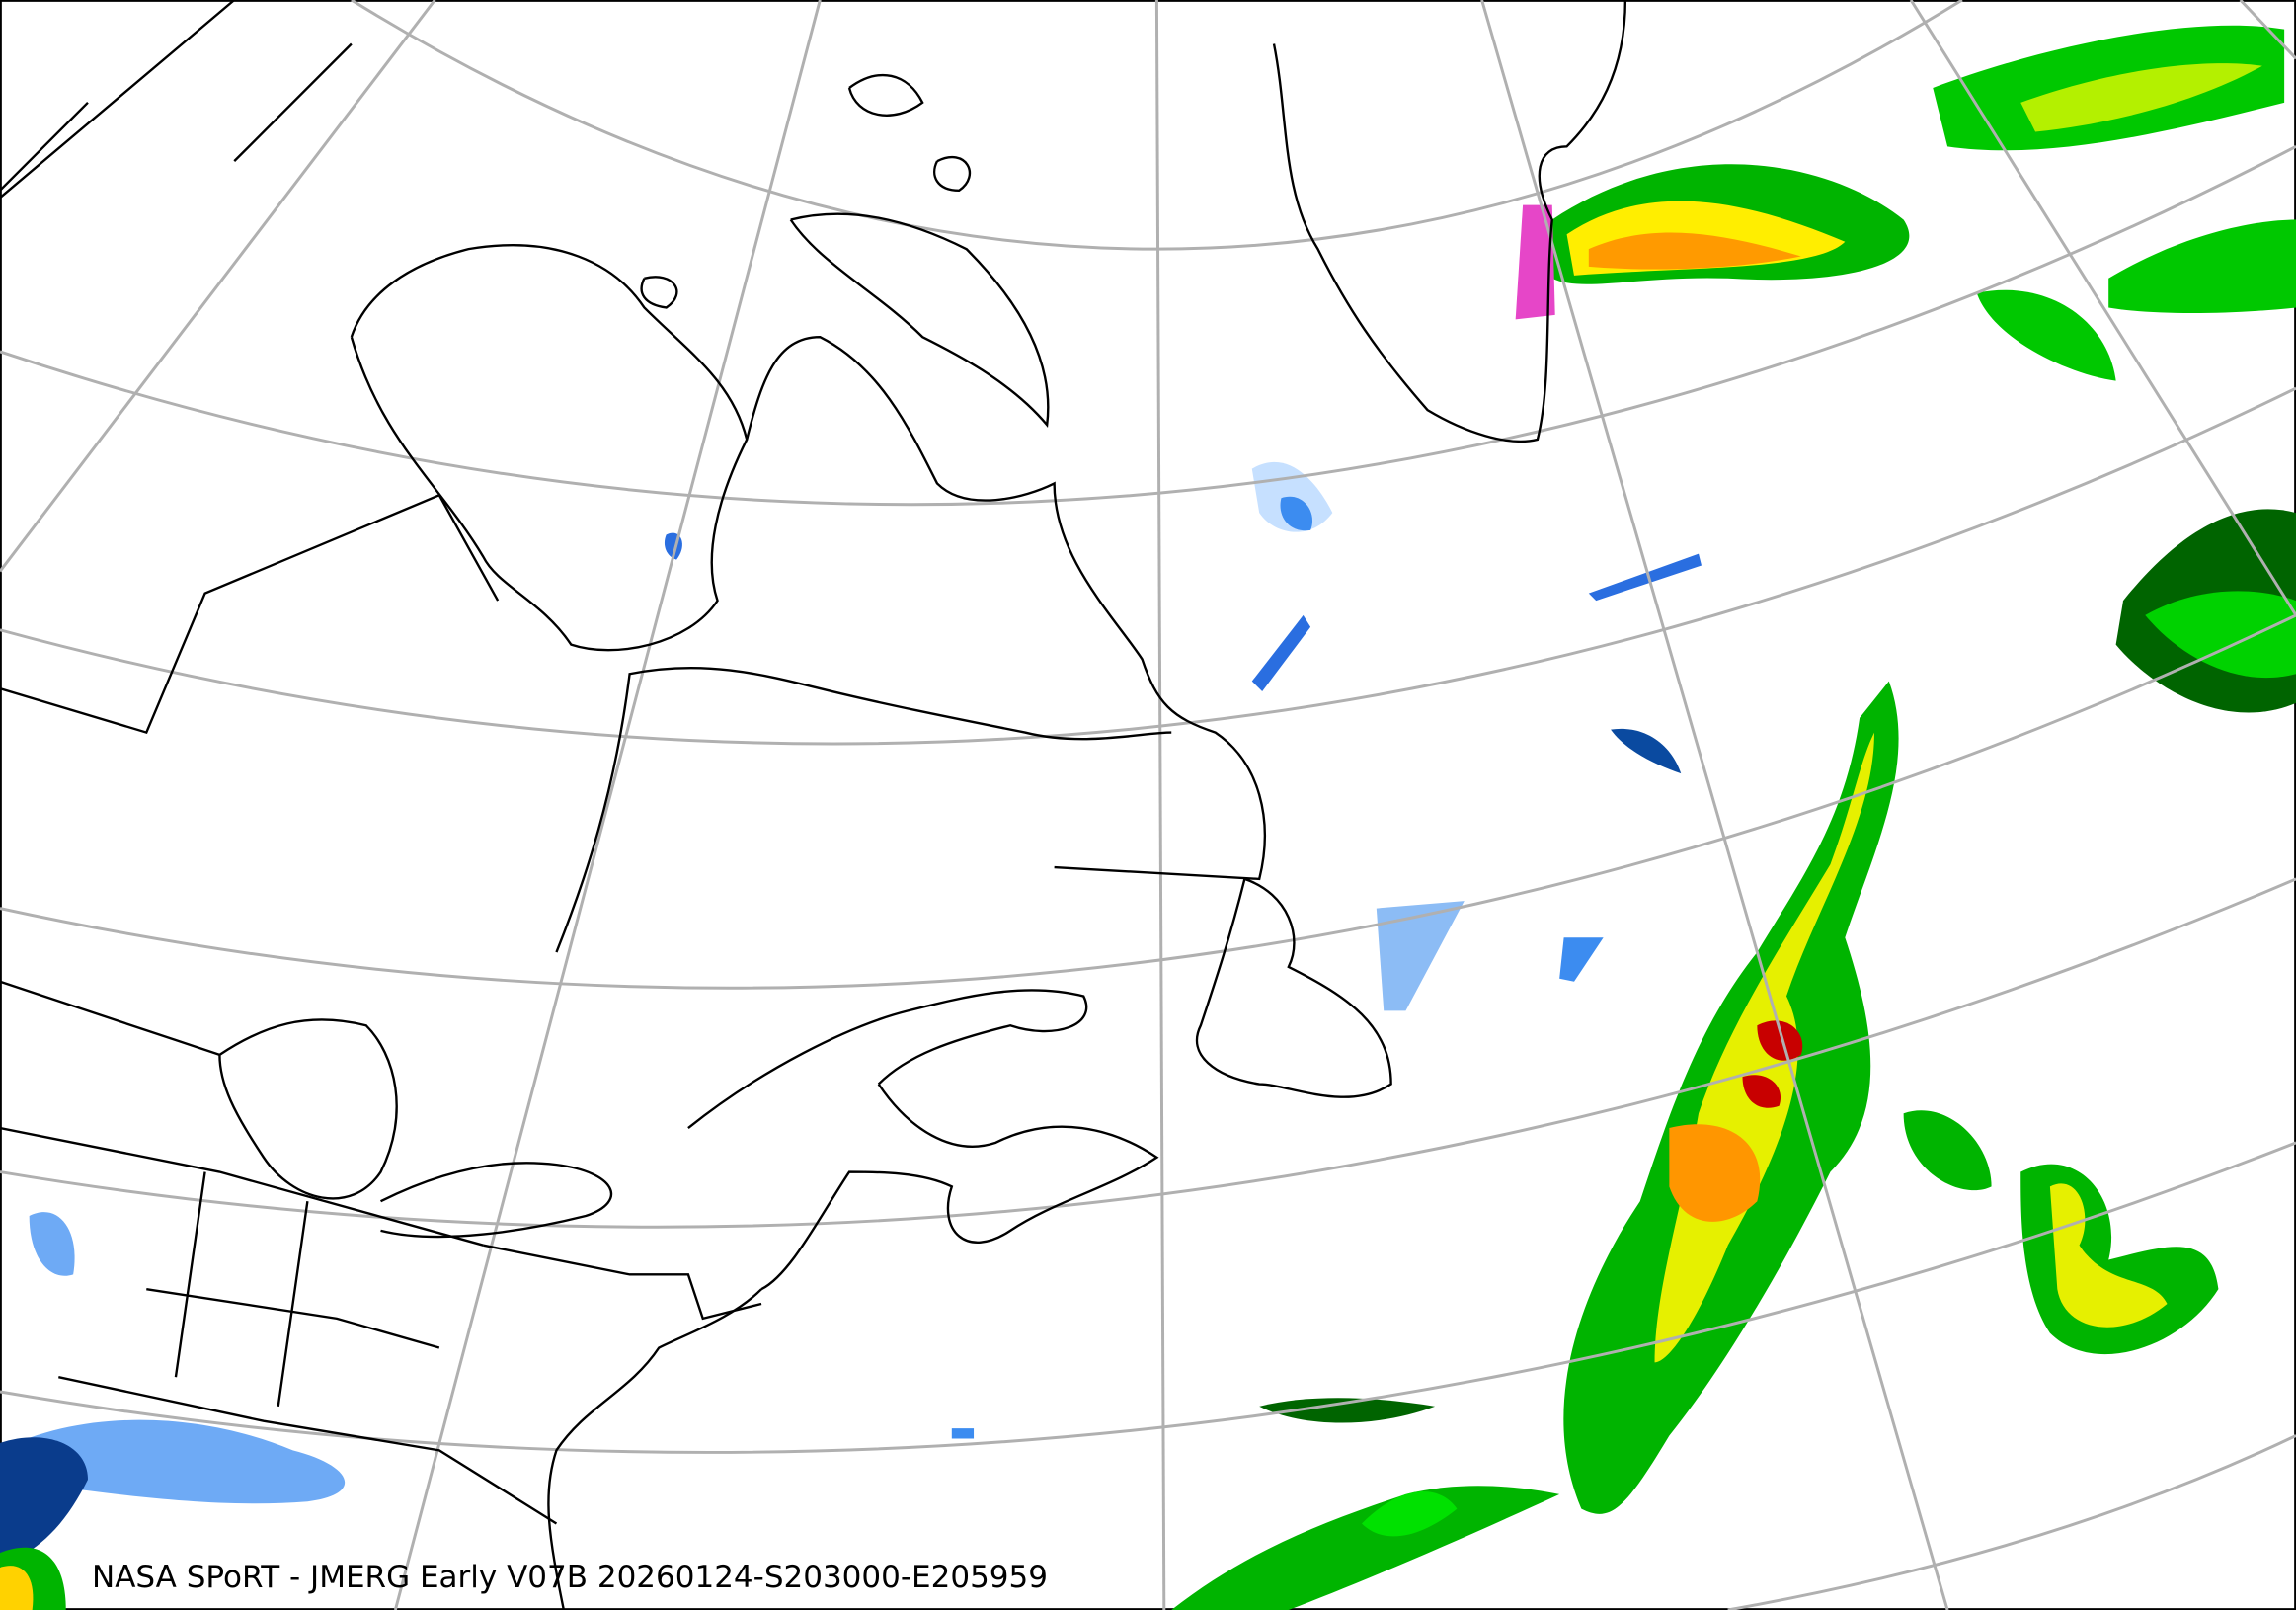 The height and width of the screenshot is (1610, 2296). I want to click on precip-southwest-snow, so click(173, 1464).